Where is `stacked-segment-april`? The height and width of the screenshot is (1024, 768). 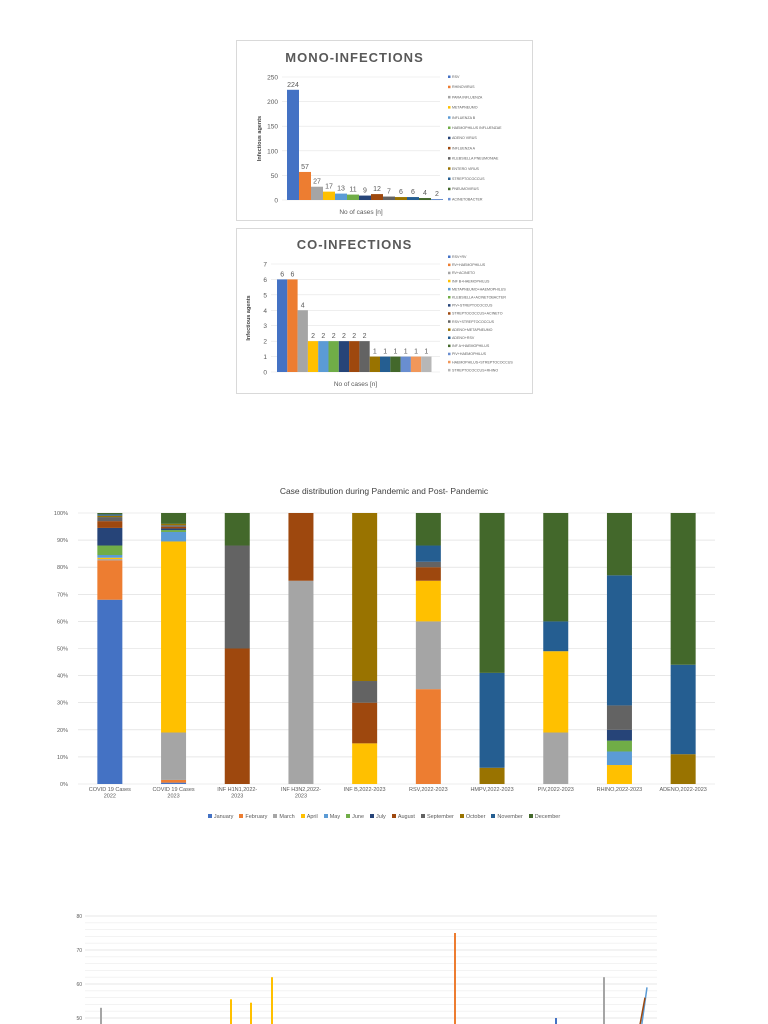
stacked-segment-april is located at coordinates (365, 763).